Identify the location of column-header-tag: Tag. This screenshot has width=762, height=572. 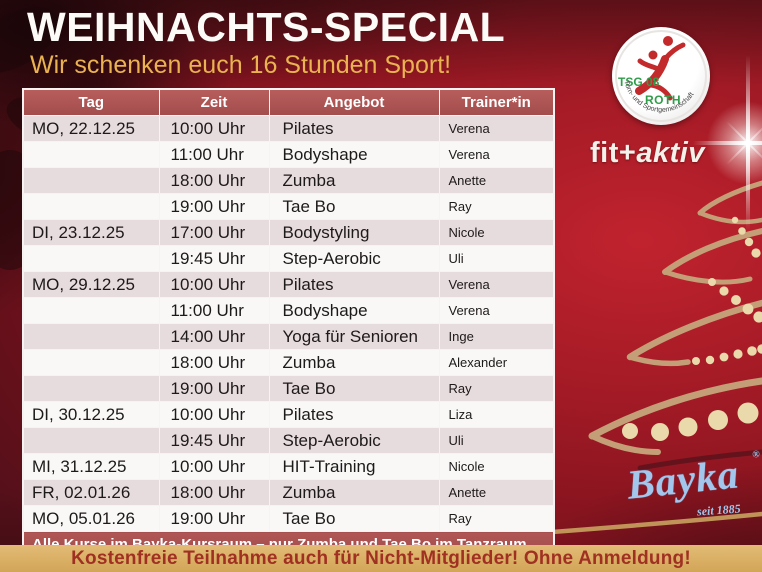
(91, 102).